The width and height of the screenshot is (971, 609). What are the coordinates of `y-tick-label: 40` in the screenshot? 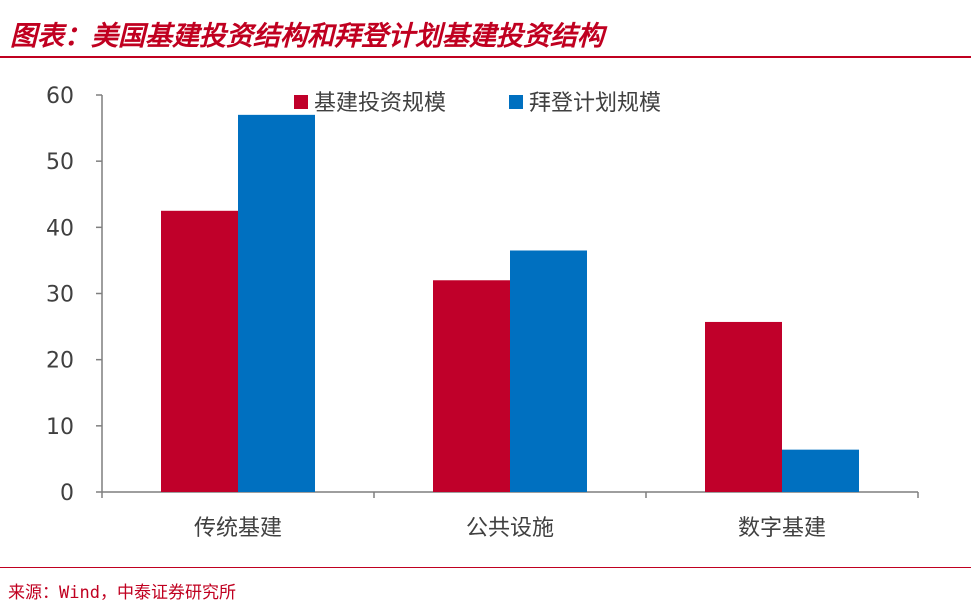 It's located at (60, 228).